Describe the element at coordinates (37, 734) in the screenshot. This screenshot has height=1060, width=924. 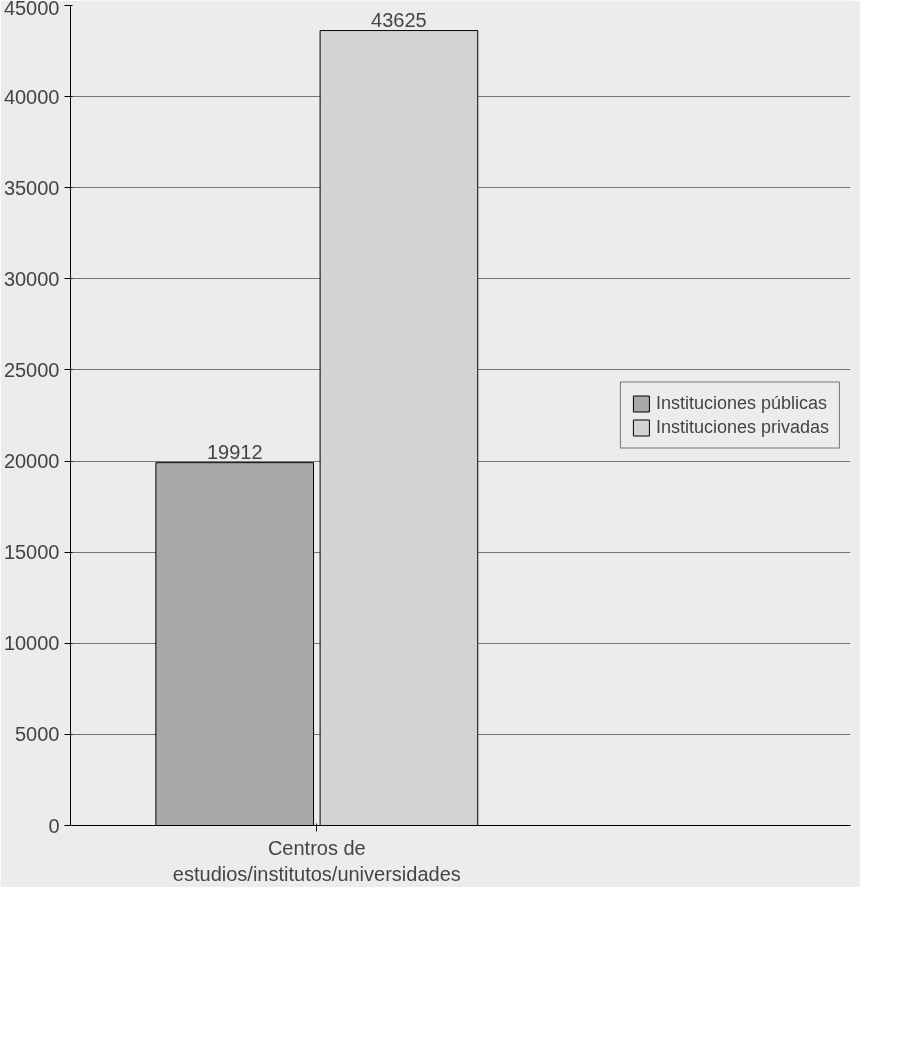
I see `y-tick-label: 5000` at that location.